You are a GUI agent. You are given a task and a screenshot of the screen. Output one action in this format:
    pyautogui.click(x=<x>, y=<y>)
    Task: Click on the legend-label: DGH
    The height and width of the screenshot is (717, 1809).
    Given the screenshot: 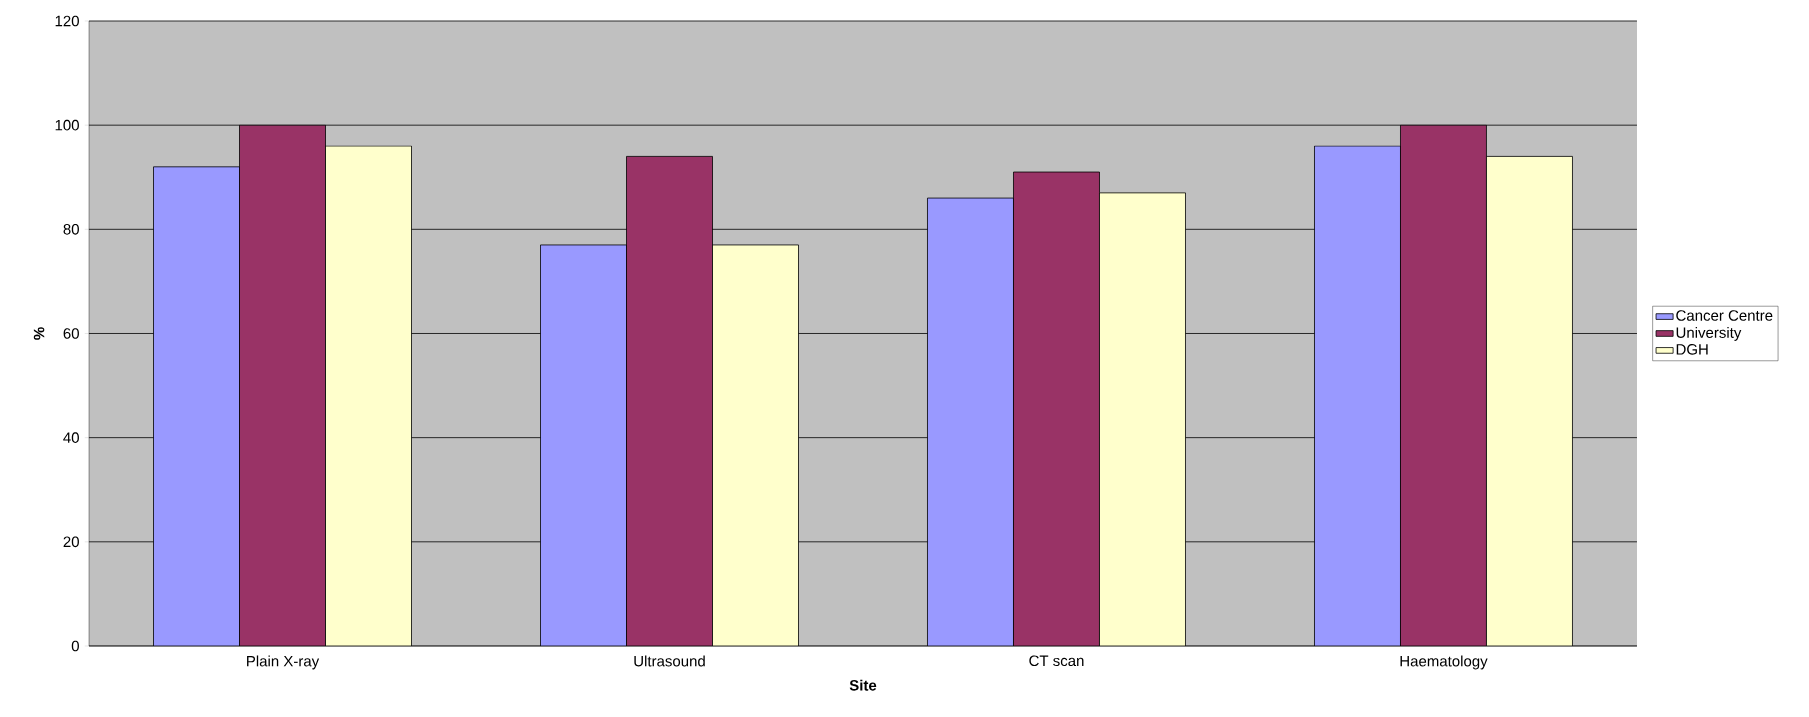 What is the action you would take?
    pyautogui.click(x=1692, y=349)
    